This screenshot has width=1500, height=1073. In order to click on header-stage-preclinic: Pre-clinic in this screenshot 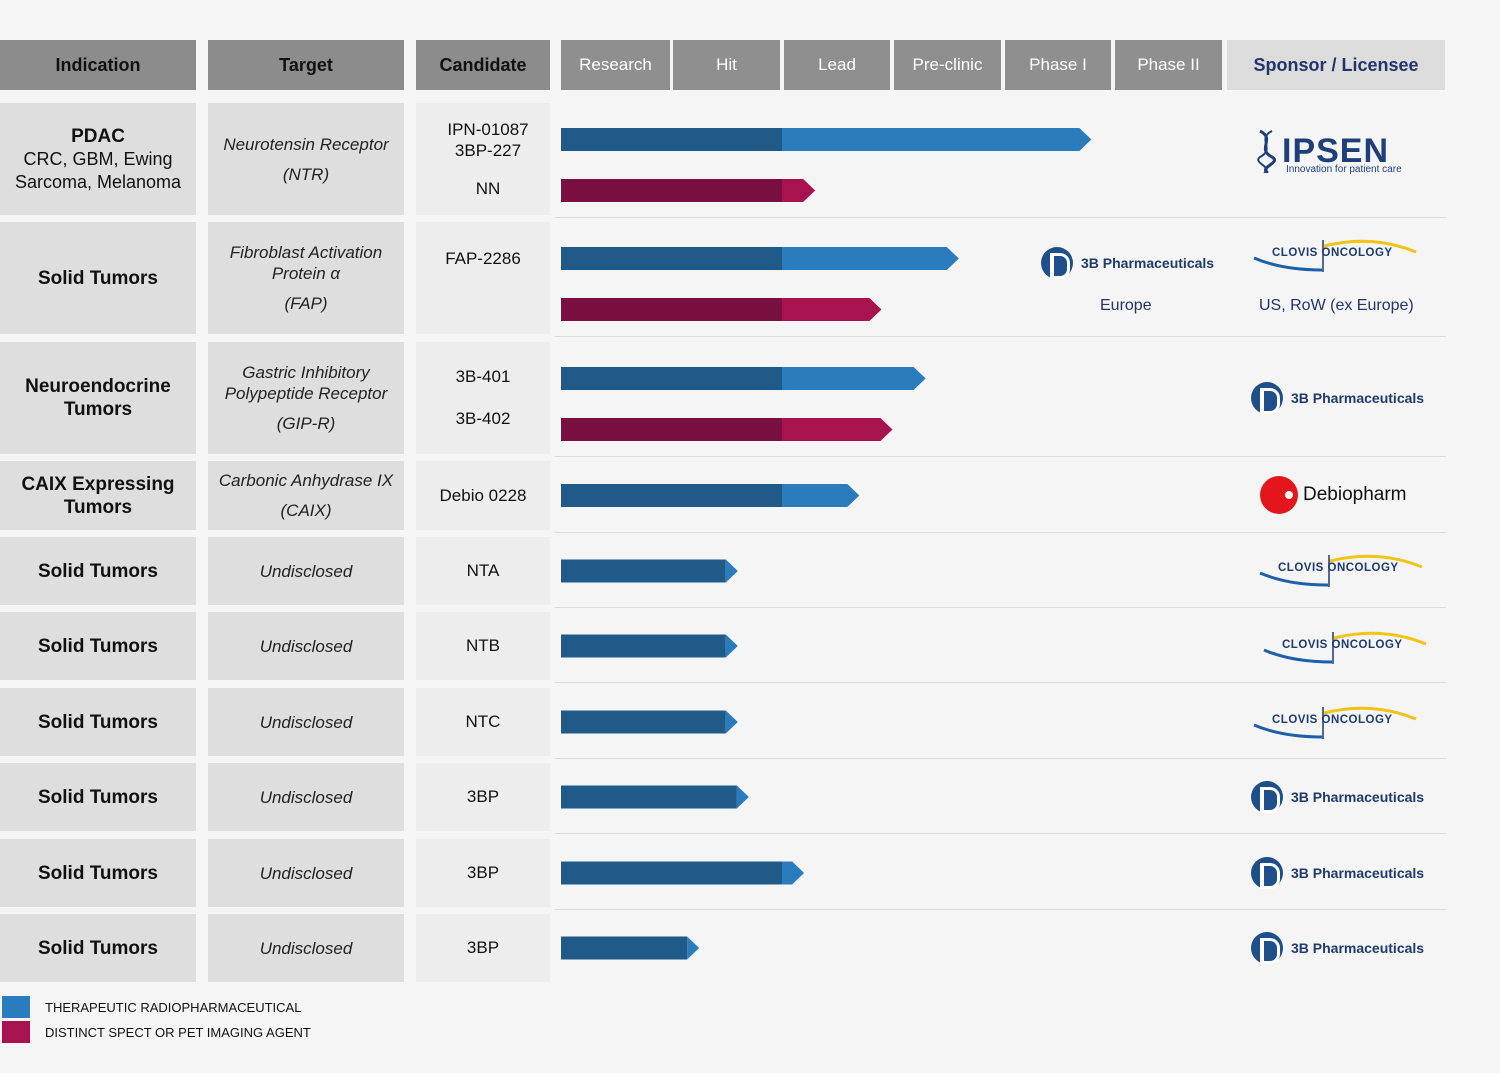, I will do `click(947, 65)`.